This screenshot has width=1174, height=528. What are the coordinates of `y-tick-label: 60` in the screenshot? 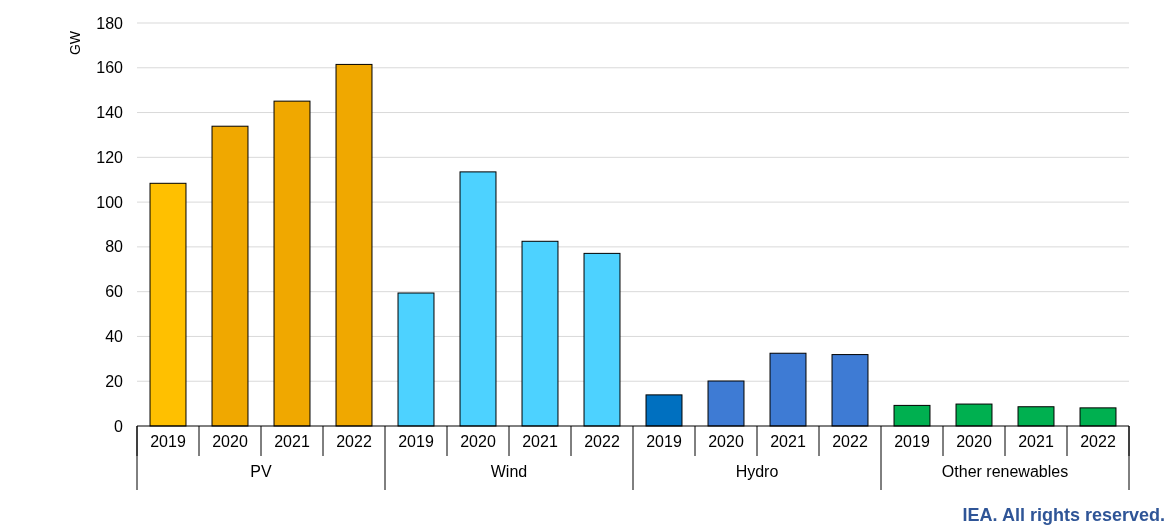 It's located at (114, 292).